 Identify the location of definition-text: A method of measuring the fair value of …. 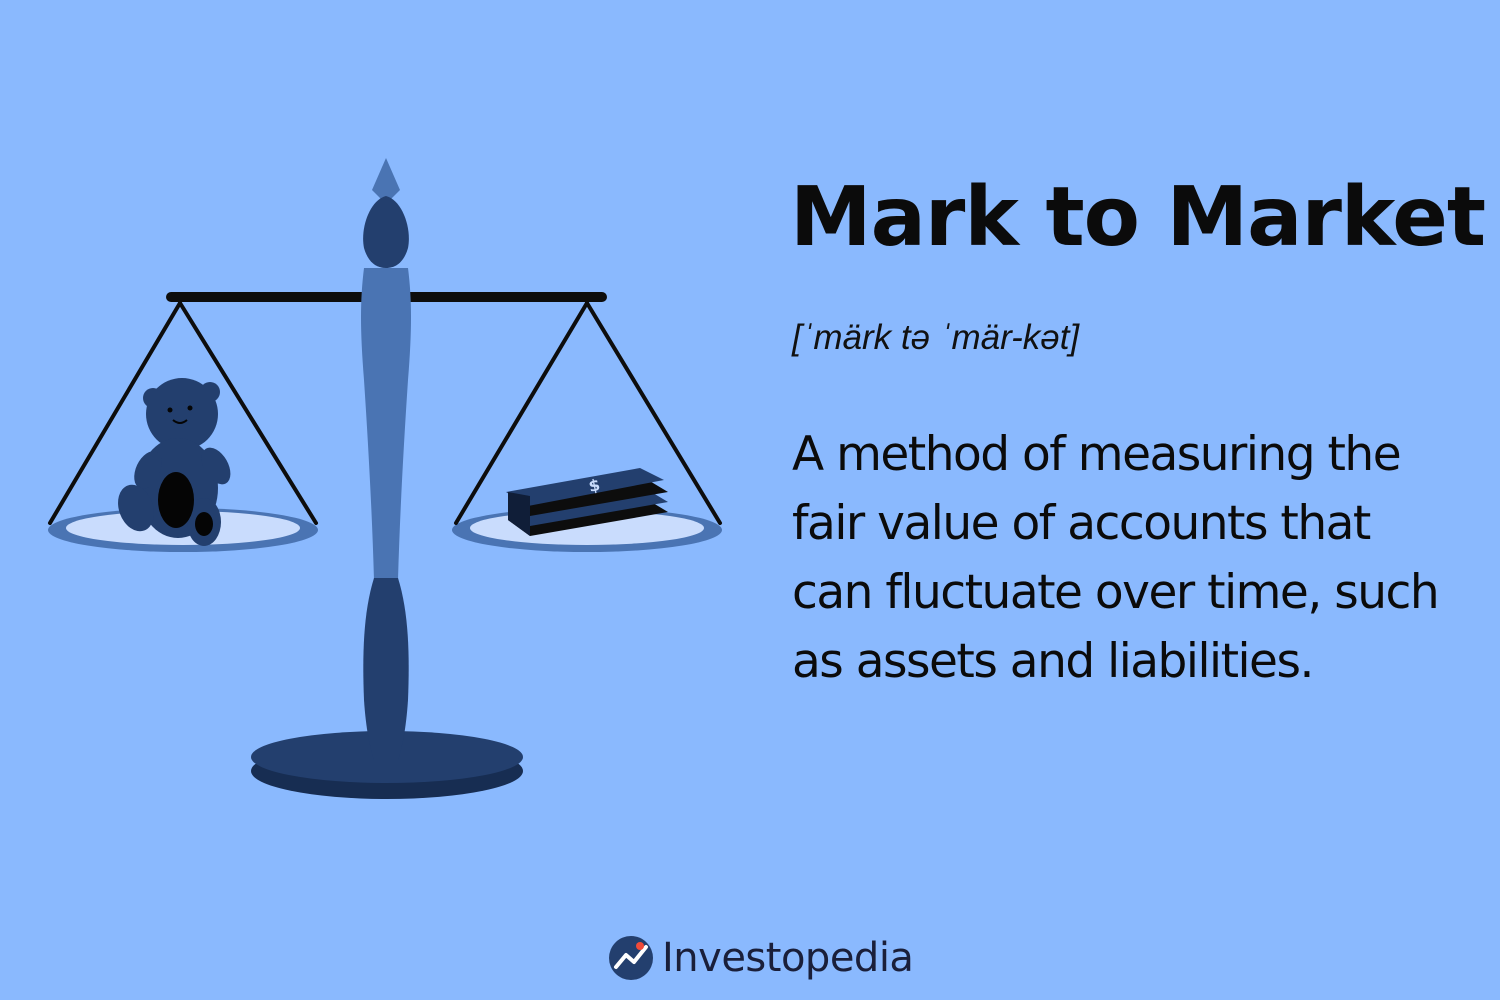
(1116, 558).